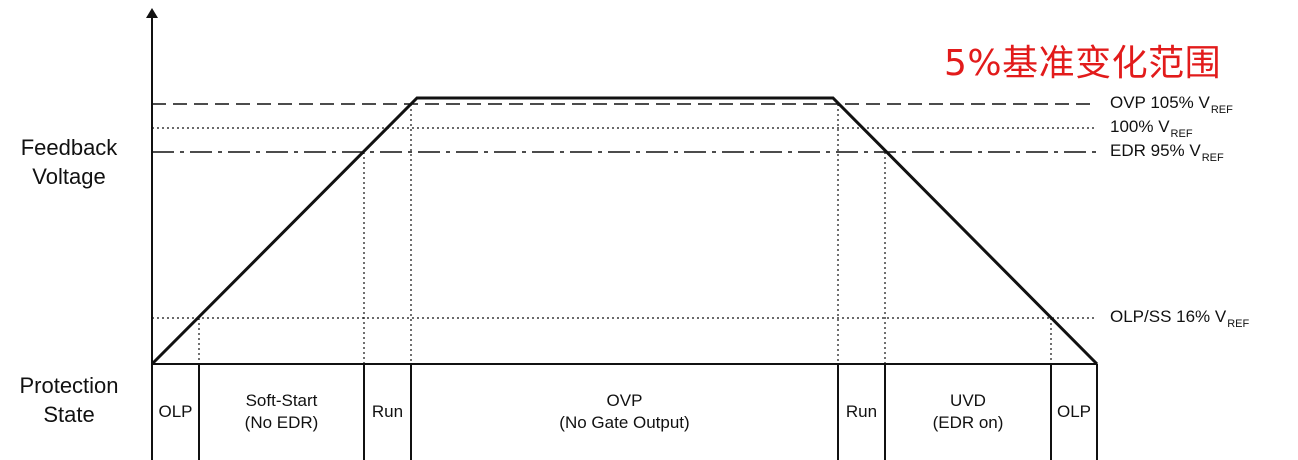 The height and width of the screenshot is (460, 1298). I want to click on reference-level-label: 100% VREF, so click(1151, 128).